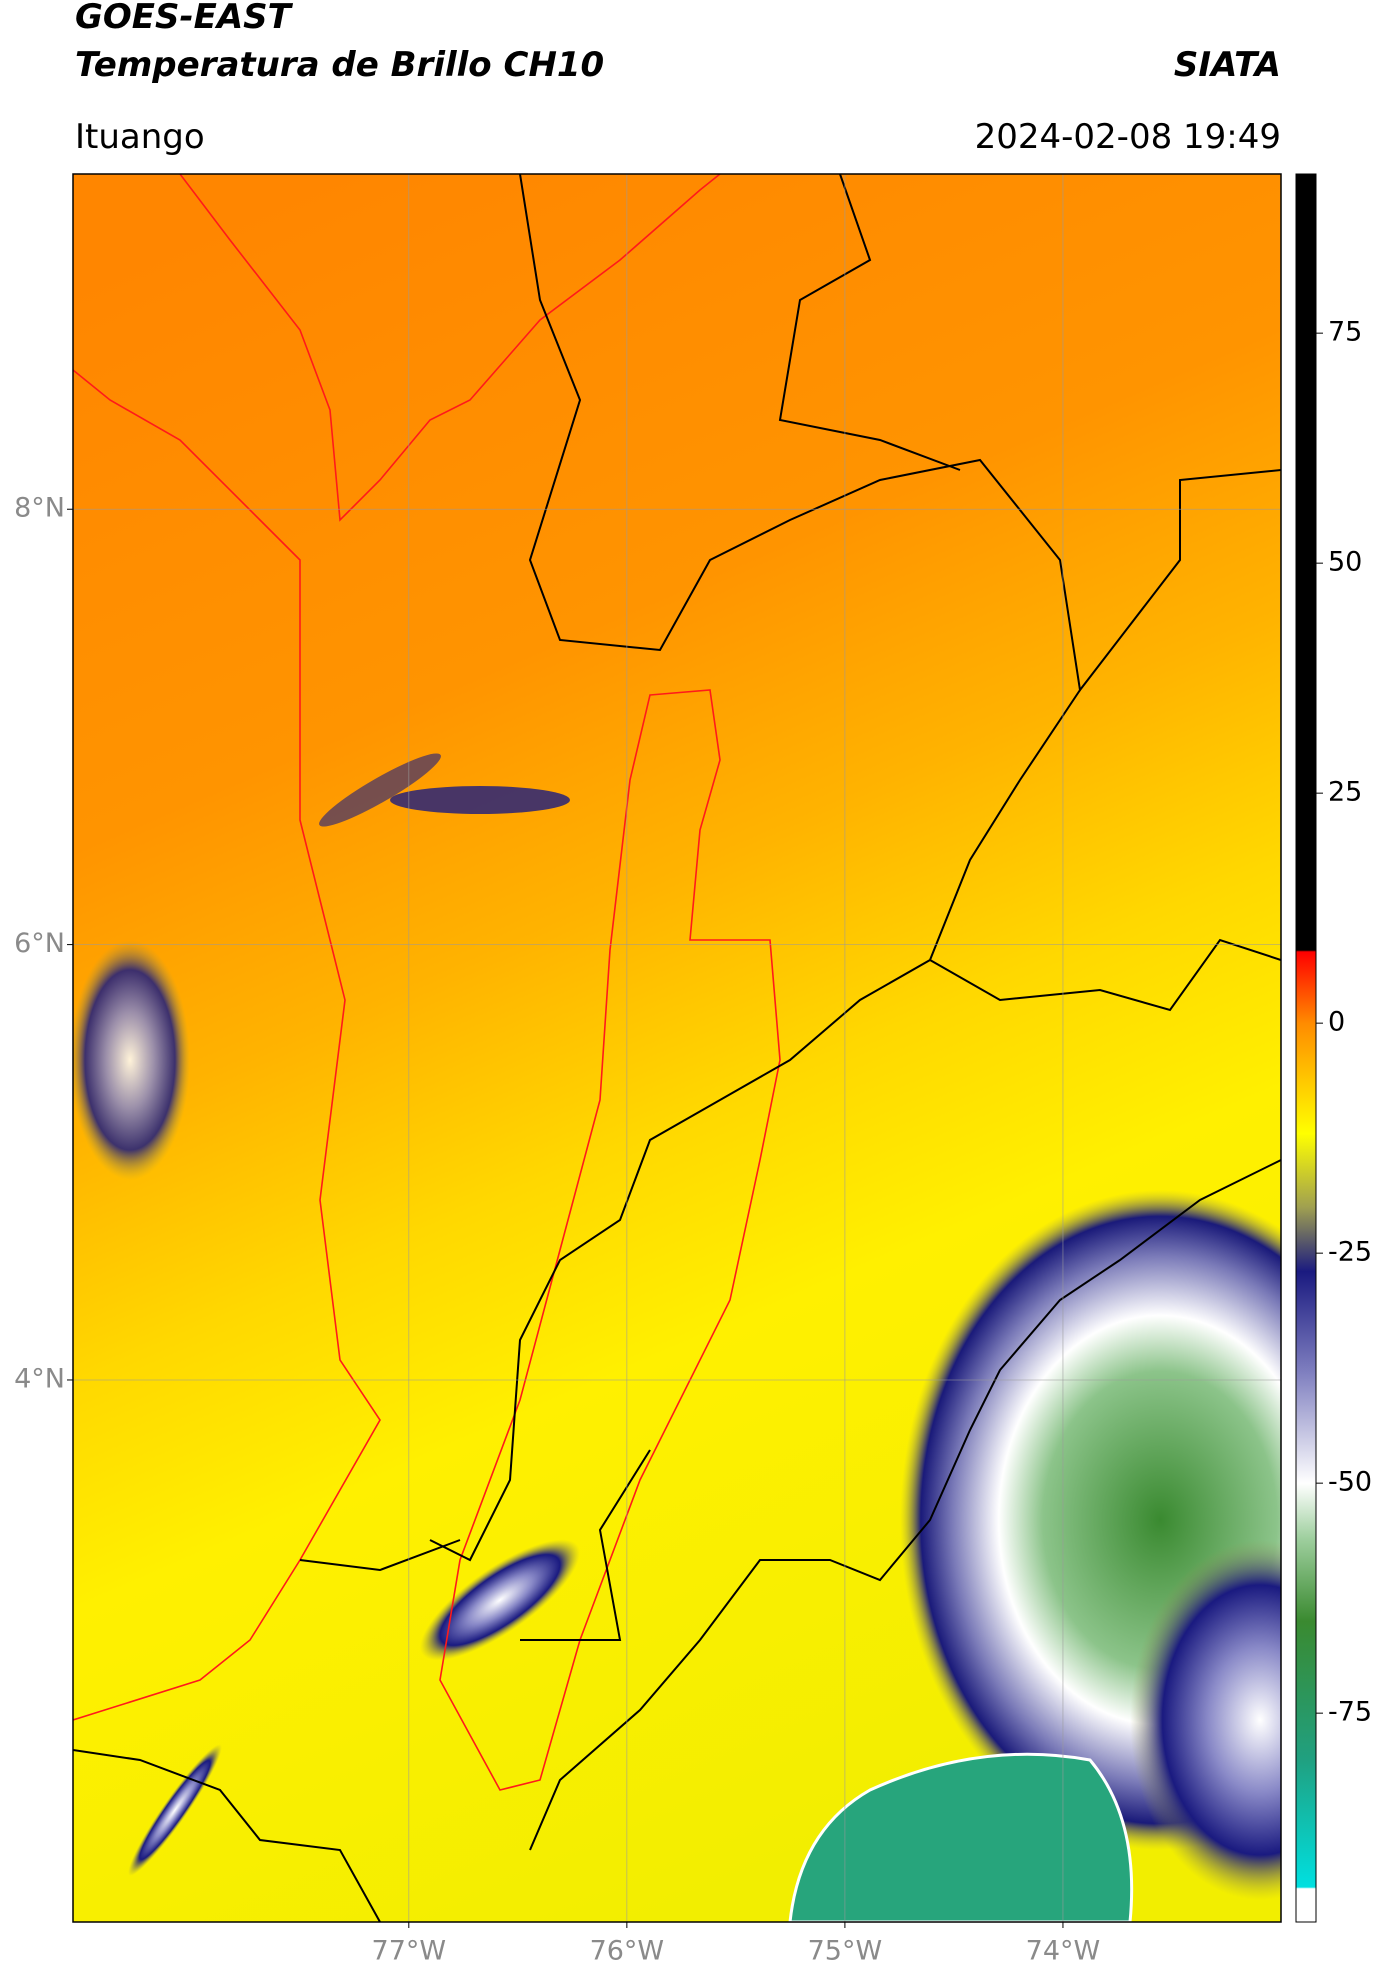 This screenshot has width=1384, height=1981. Describe the element at coordinates (1306, 1048) in the screenshot. I see `colorbar` at that location.